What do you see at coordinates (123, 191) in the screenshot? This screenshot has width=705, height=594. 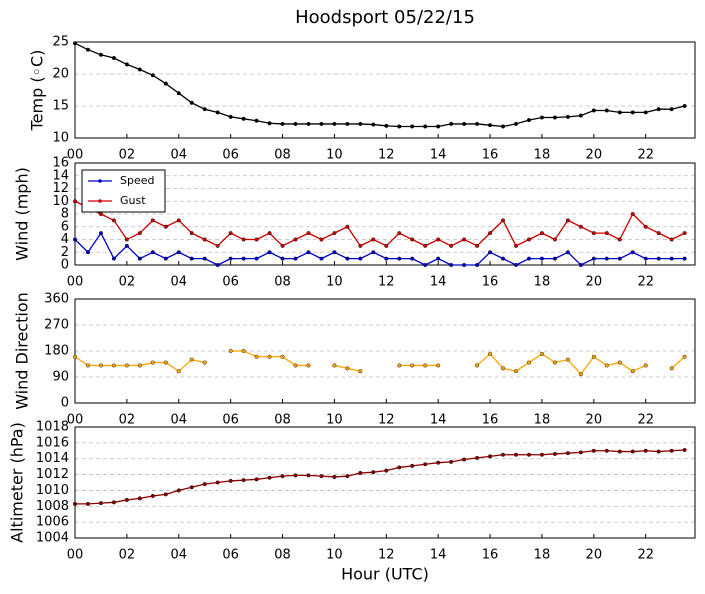 I see `legend-box` at bounding box center [123, 191].